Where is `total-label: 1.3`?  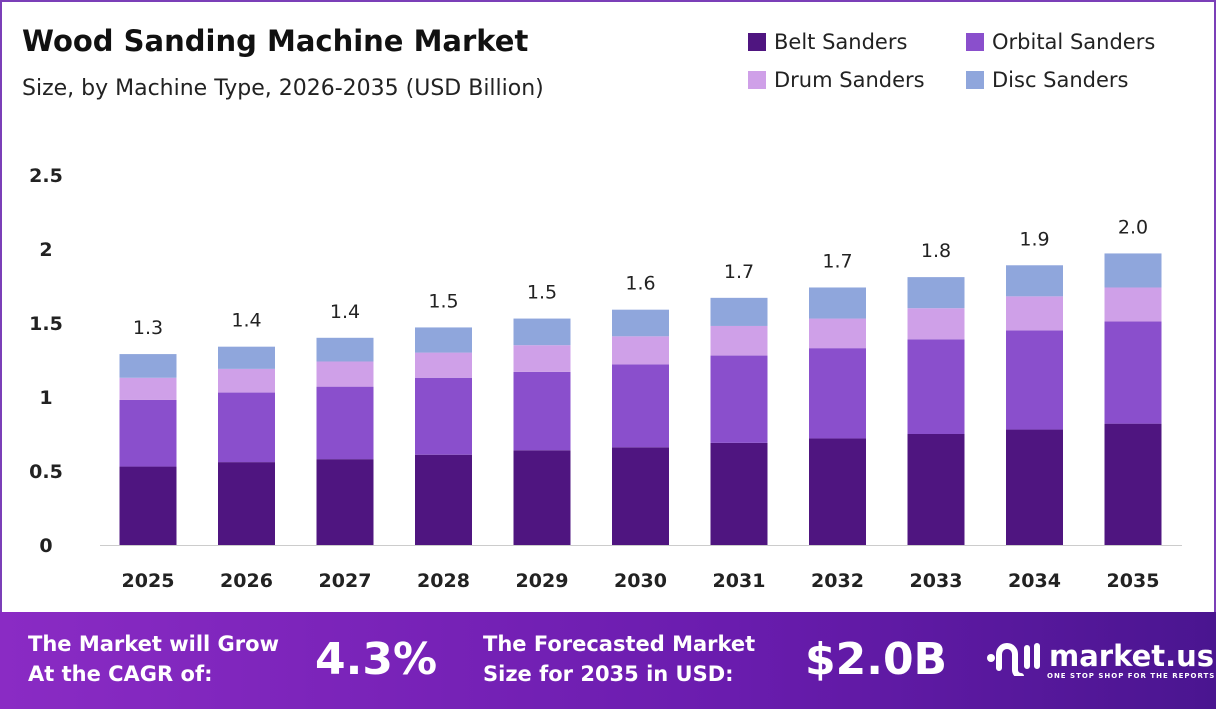
total-label: 1.3 is located at coordinates (148, 328).